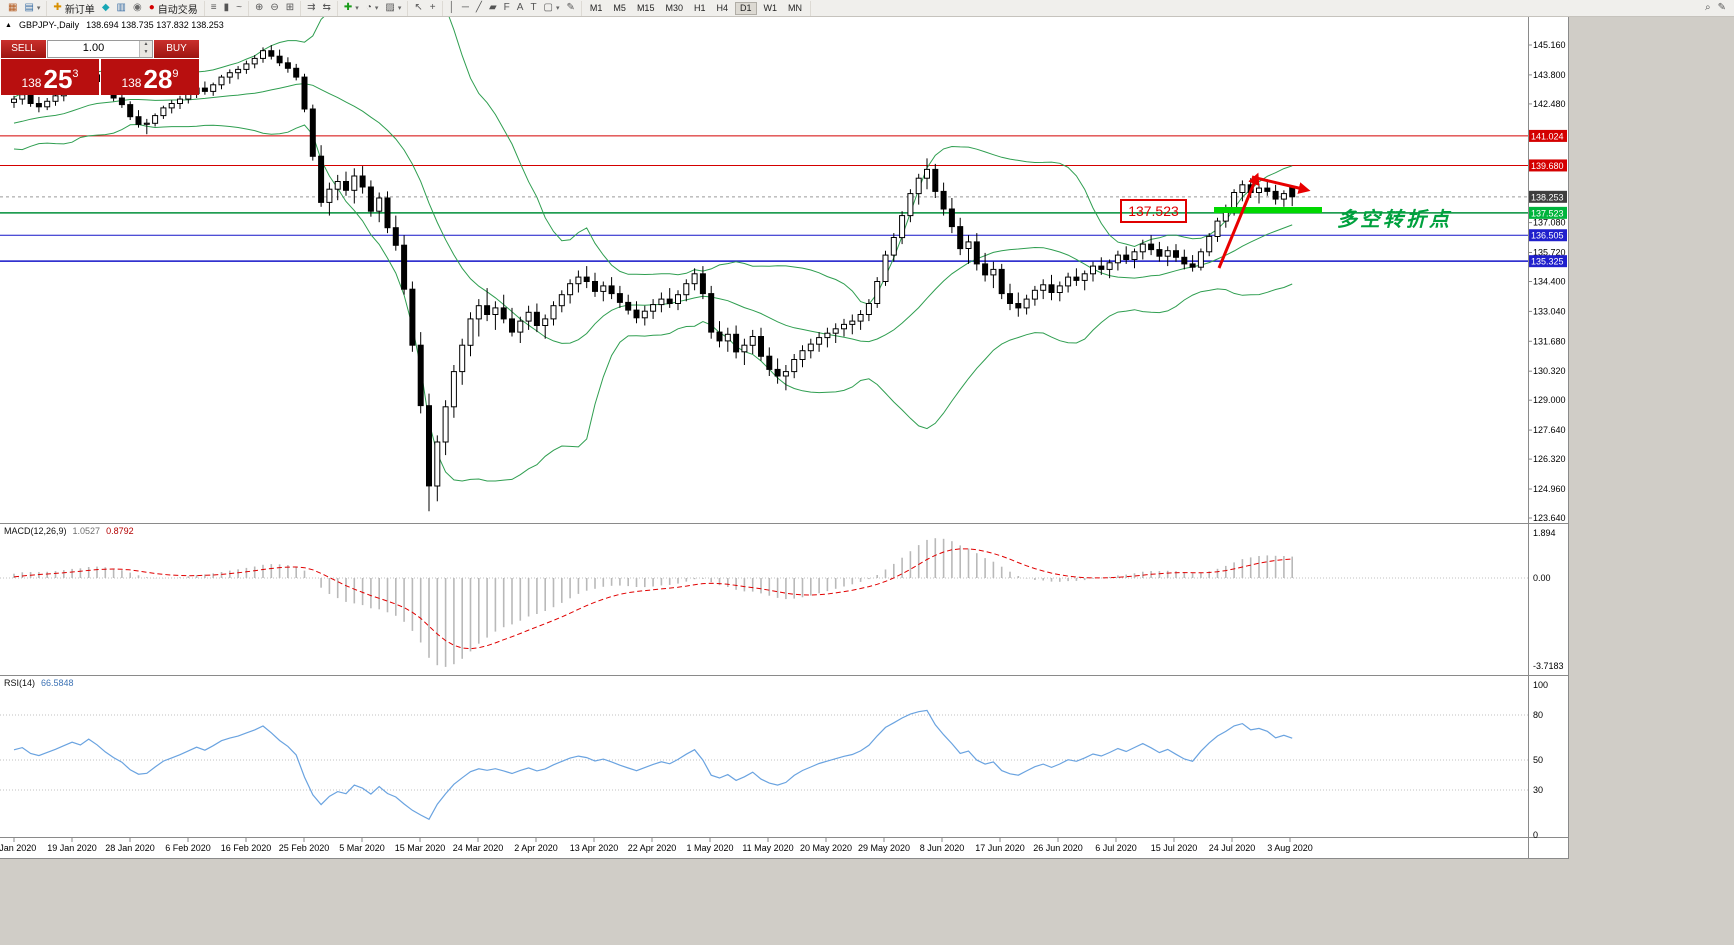 The image size is (1734, 945). What do you see at coordinates (653, 599) in the screenshot?
I see `macd-signal-line` at bounding box center [653, 599].